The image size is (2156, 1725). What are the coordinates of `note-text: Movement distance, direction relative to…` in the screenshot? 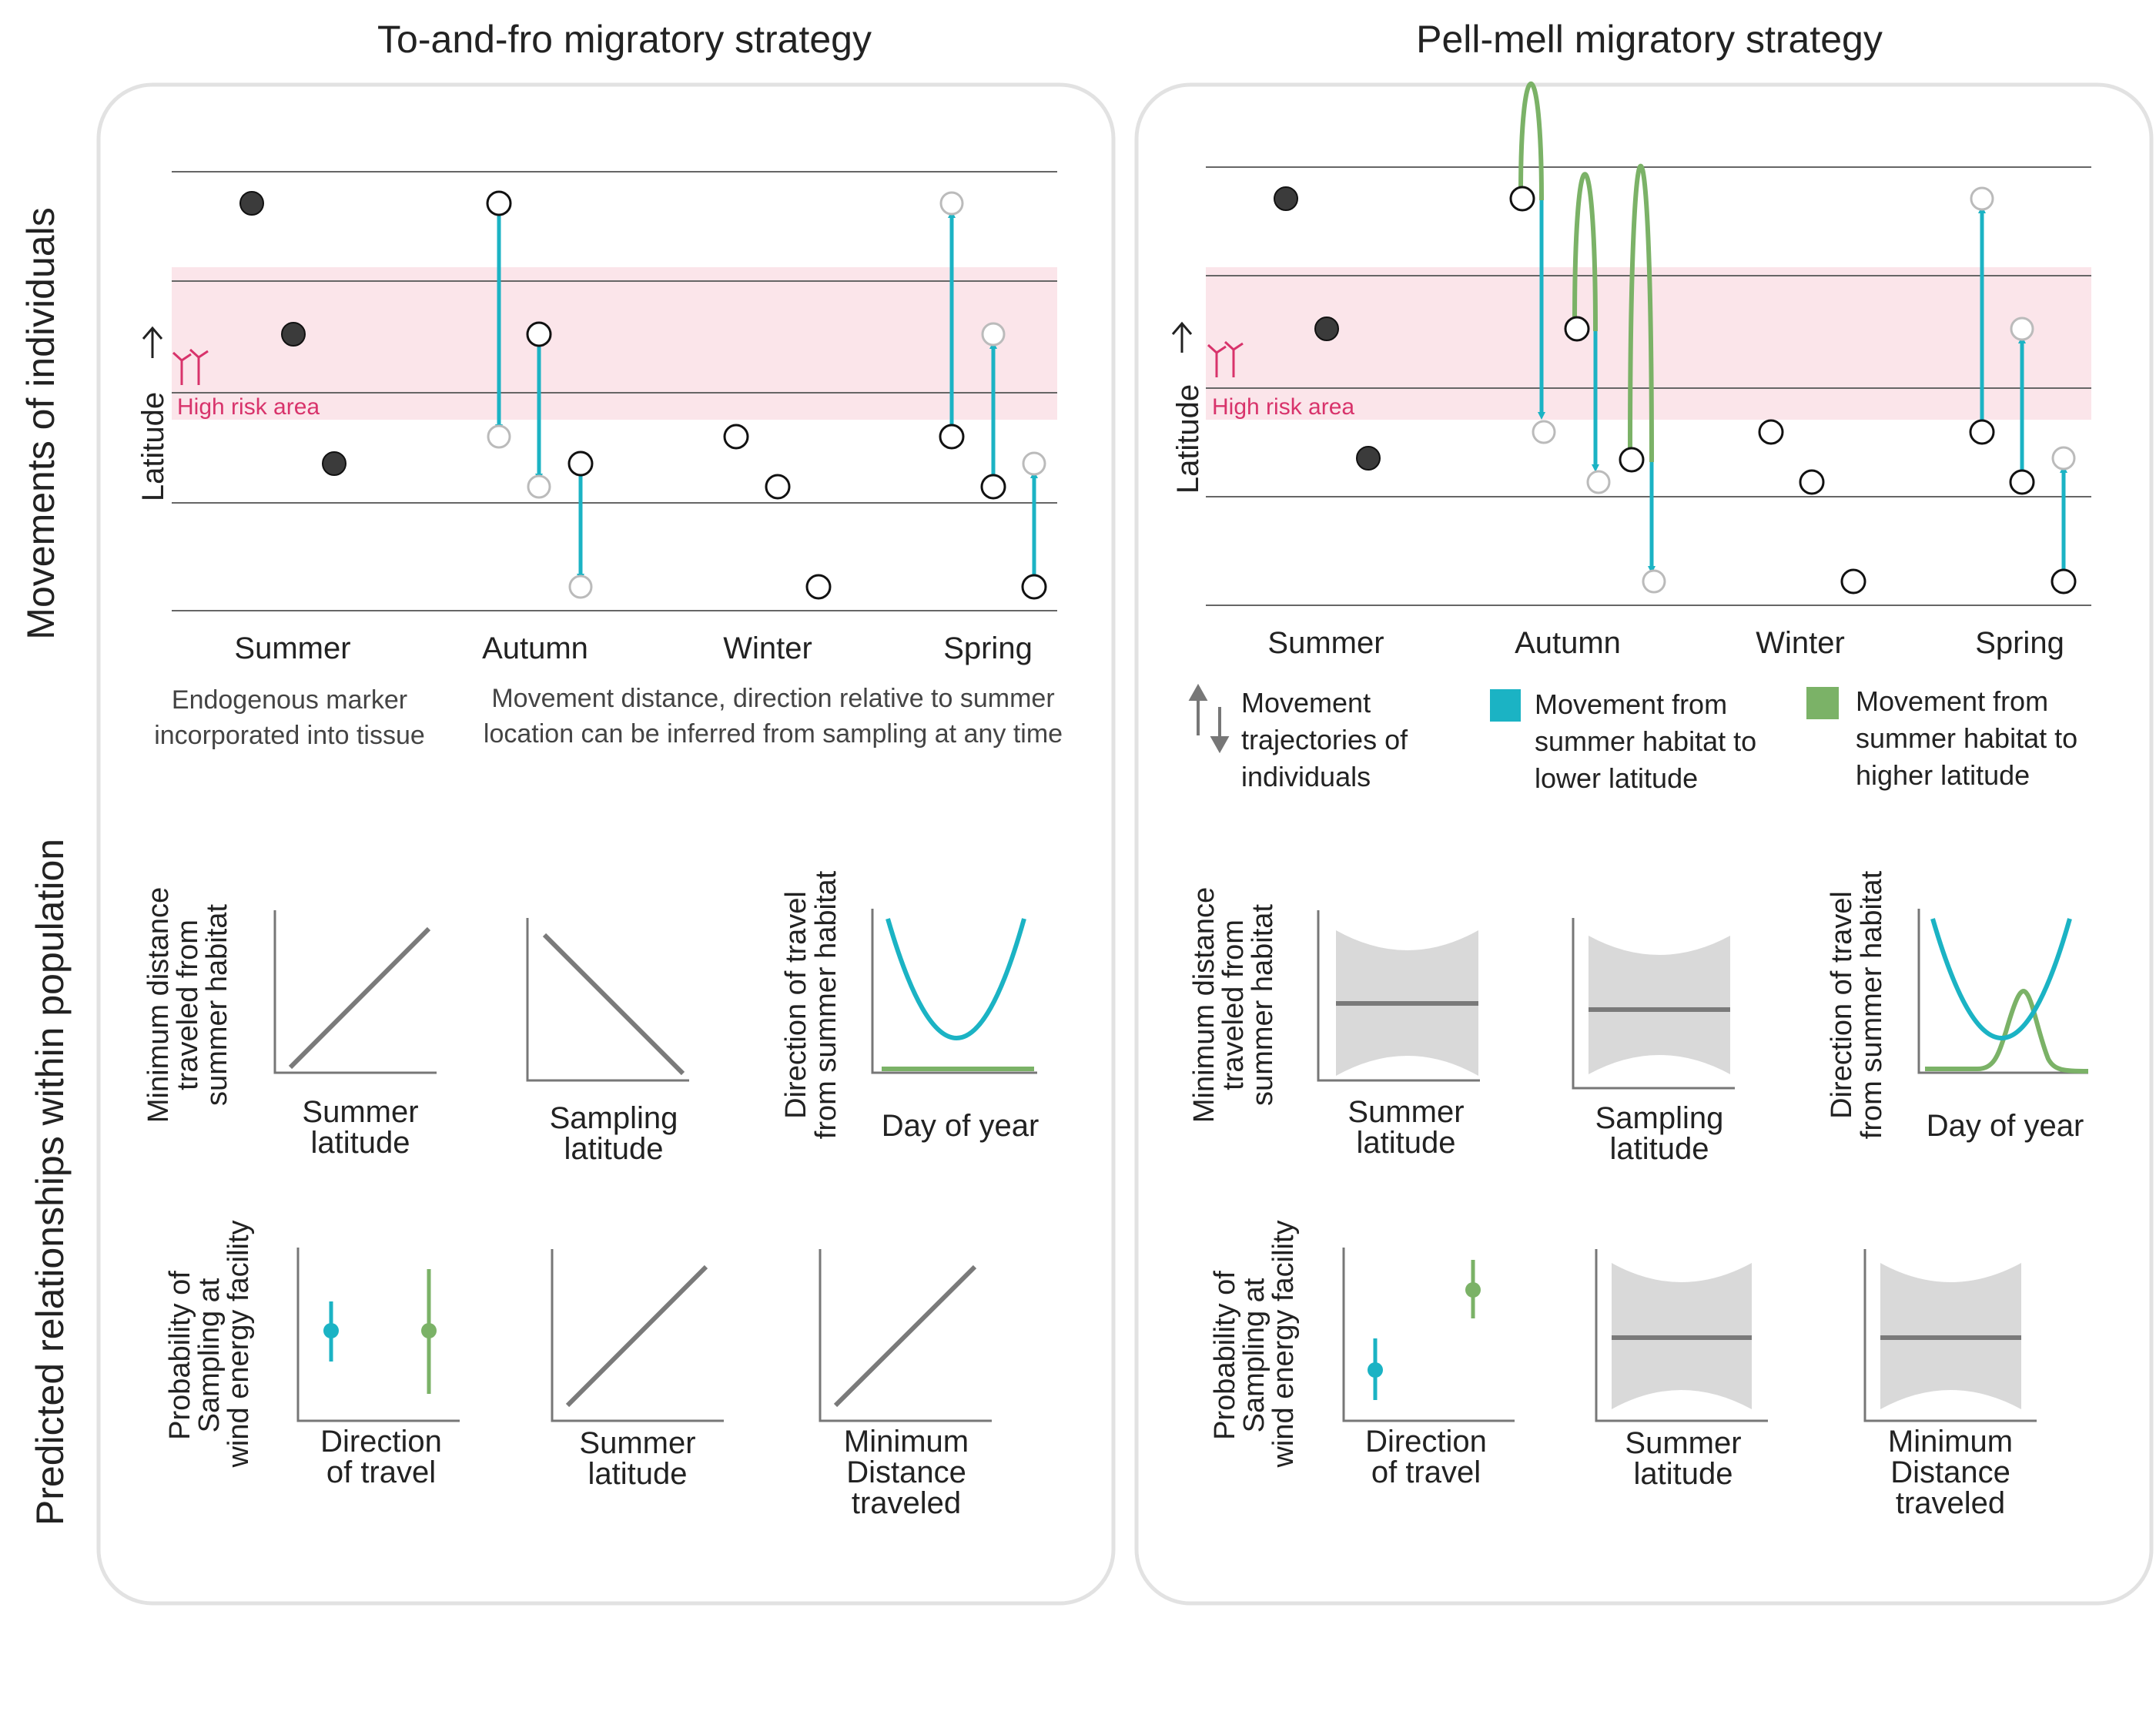 It's located at (772, 698).